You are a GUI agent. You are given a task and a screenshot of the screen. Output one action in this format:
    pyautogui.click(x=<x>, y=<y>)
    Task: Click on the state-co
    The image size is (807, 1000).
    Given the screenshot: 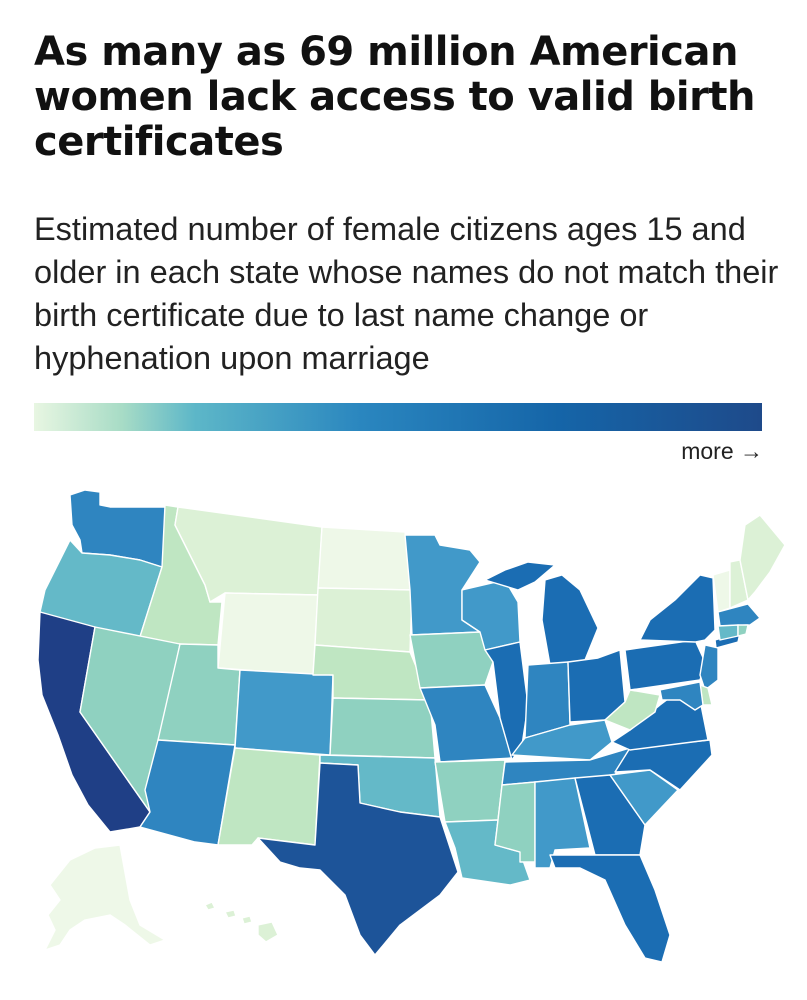 What is the action you would take?
    pyautogui.click(x=284, y=712)
    